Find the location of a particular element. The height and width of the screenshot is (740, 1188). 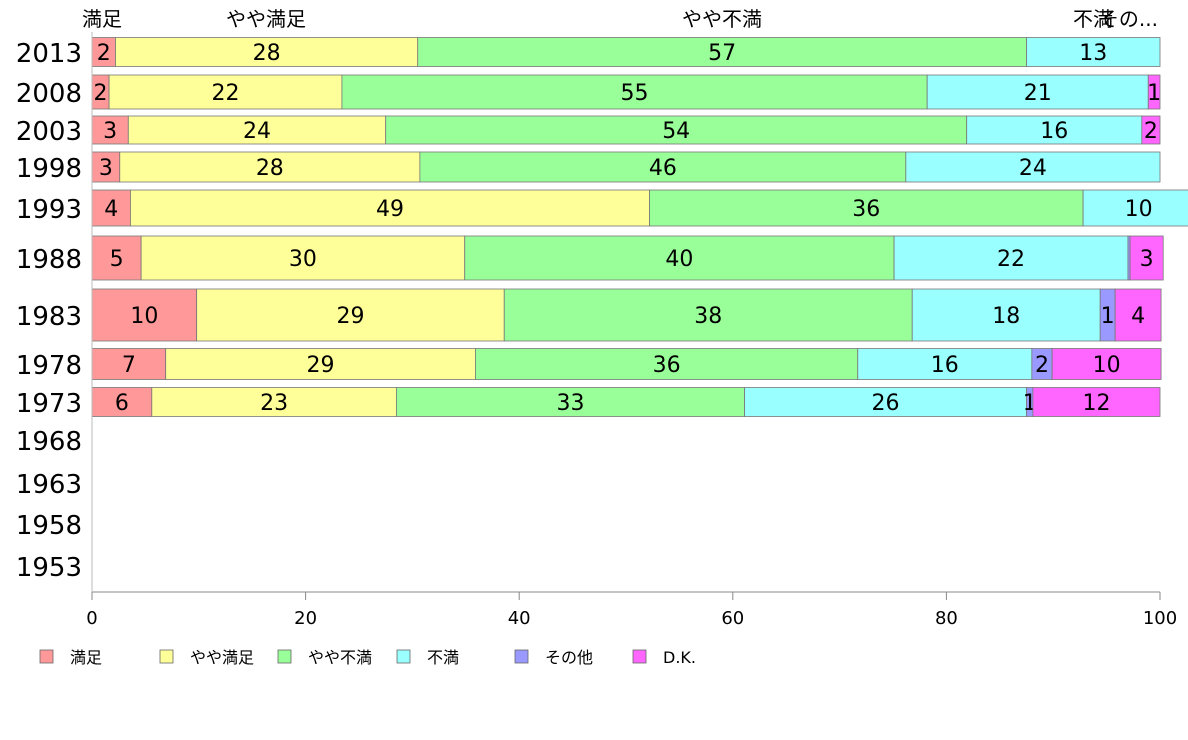

bar-value-label: 49 is located at coordinates (390, 209).